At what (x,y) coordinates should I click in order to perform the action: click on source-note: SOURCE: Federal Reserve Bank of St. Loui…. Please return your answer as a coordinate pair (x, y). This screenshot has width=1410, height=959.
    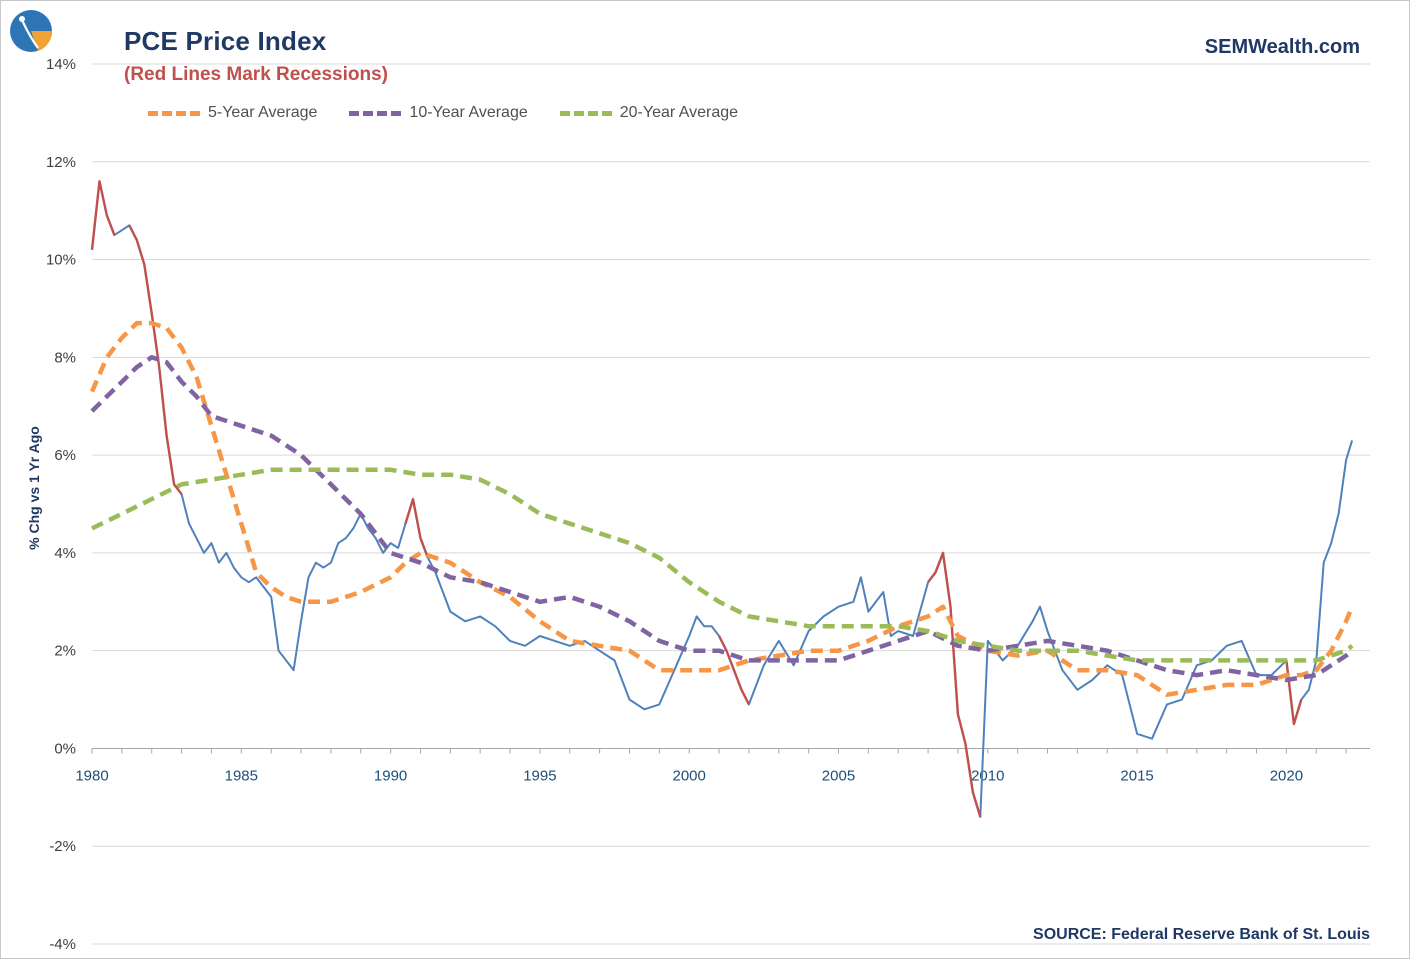
    Looking at the image, I should click on (1201, 934).